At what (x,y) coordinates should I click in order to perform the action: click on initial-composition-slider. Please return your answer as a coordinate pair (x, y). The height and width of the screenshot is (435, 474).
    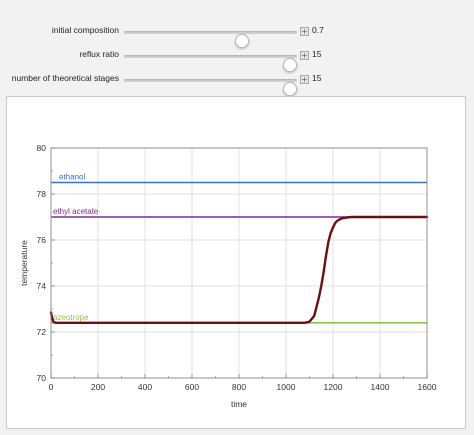
    Looking at the image, I should click on (210, 39).